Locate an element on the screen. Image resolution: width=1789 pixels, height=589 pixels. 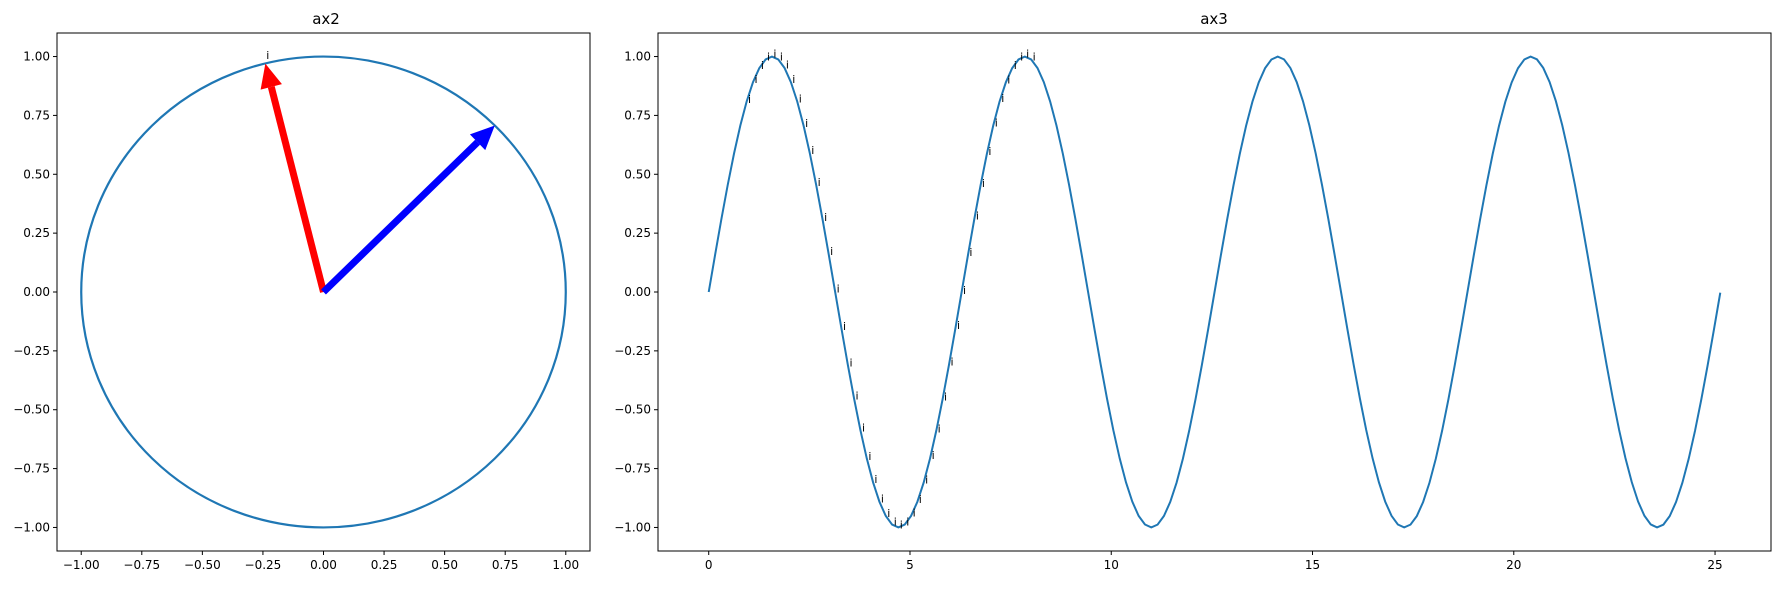
y-tick-label-ax2: 0.50 is located at coordinates (36, 174).